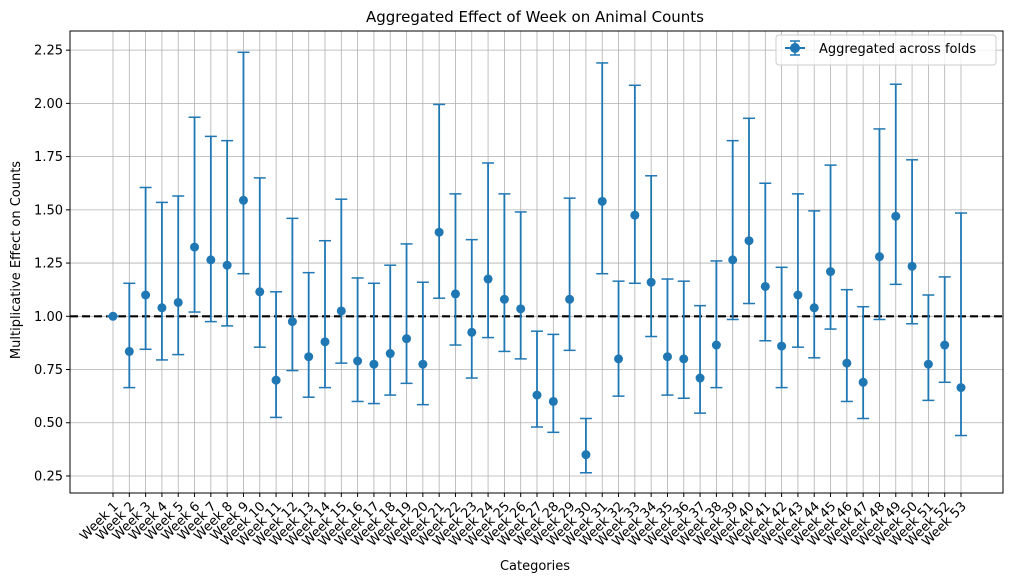 The width and height of the screenshot is (1010, 584). I want to click on y-tick-label: 1.00, so click(48, 317).